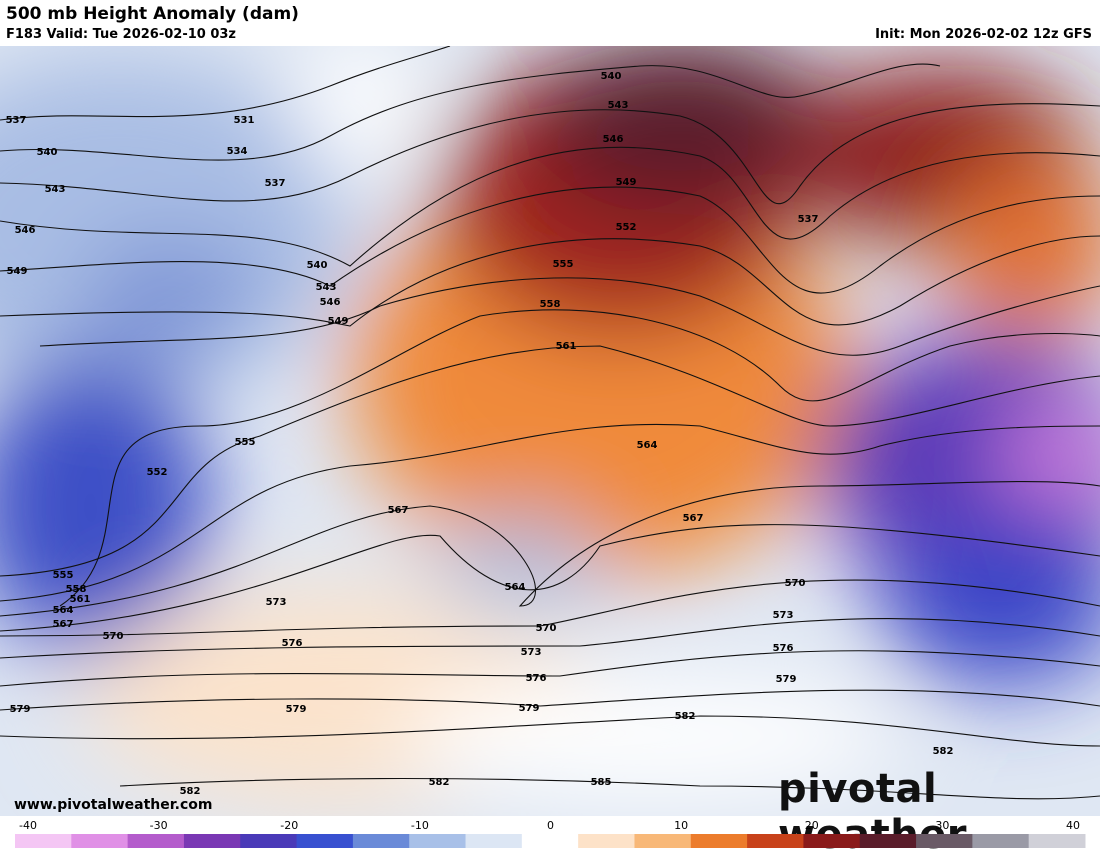 This screenshot has width=1100, height=858. I want to click on colorbar: -40 -30 -20 -10 0 10 20 30 40, so click(550, 833).